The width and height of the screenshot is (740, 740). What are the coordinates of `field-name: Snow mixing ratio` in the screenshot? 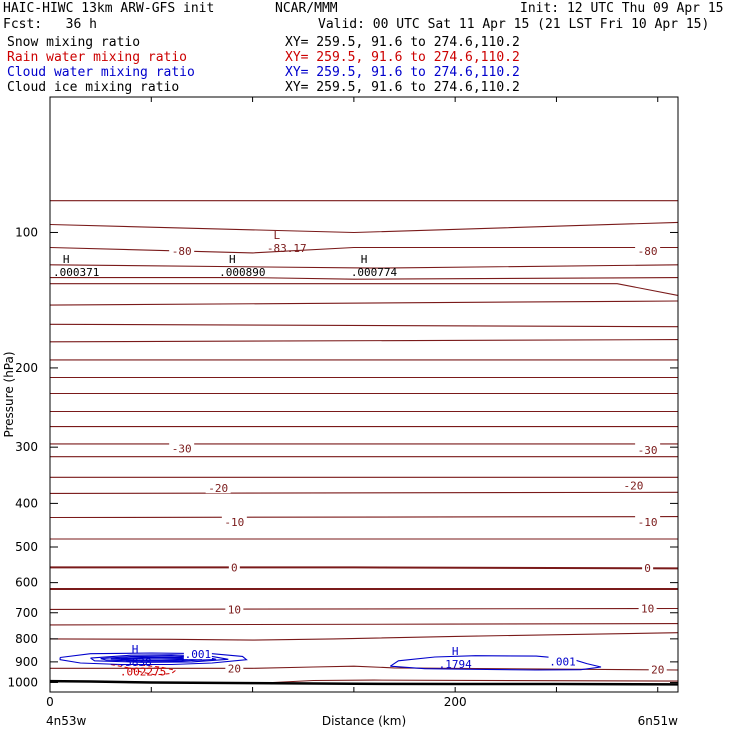 It's located at (74, 42).